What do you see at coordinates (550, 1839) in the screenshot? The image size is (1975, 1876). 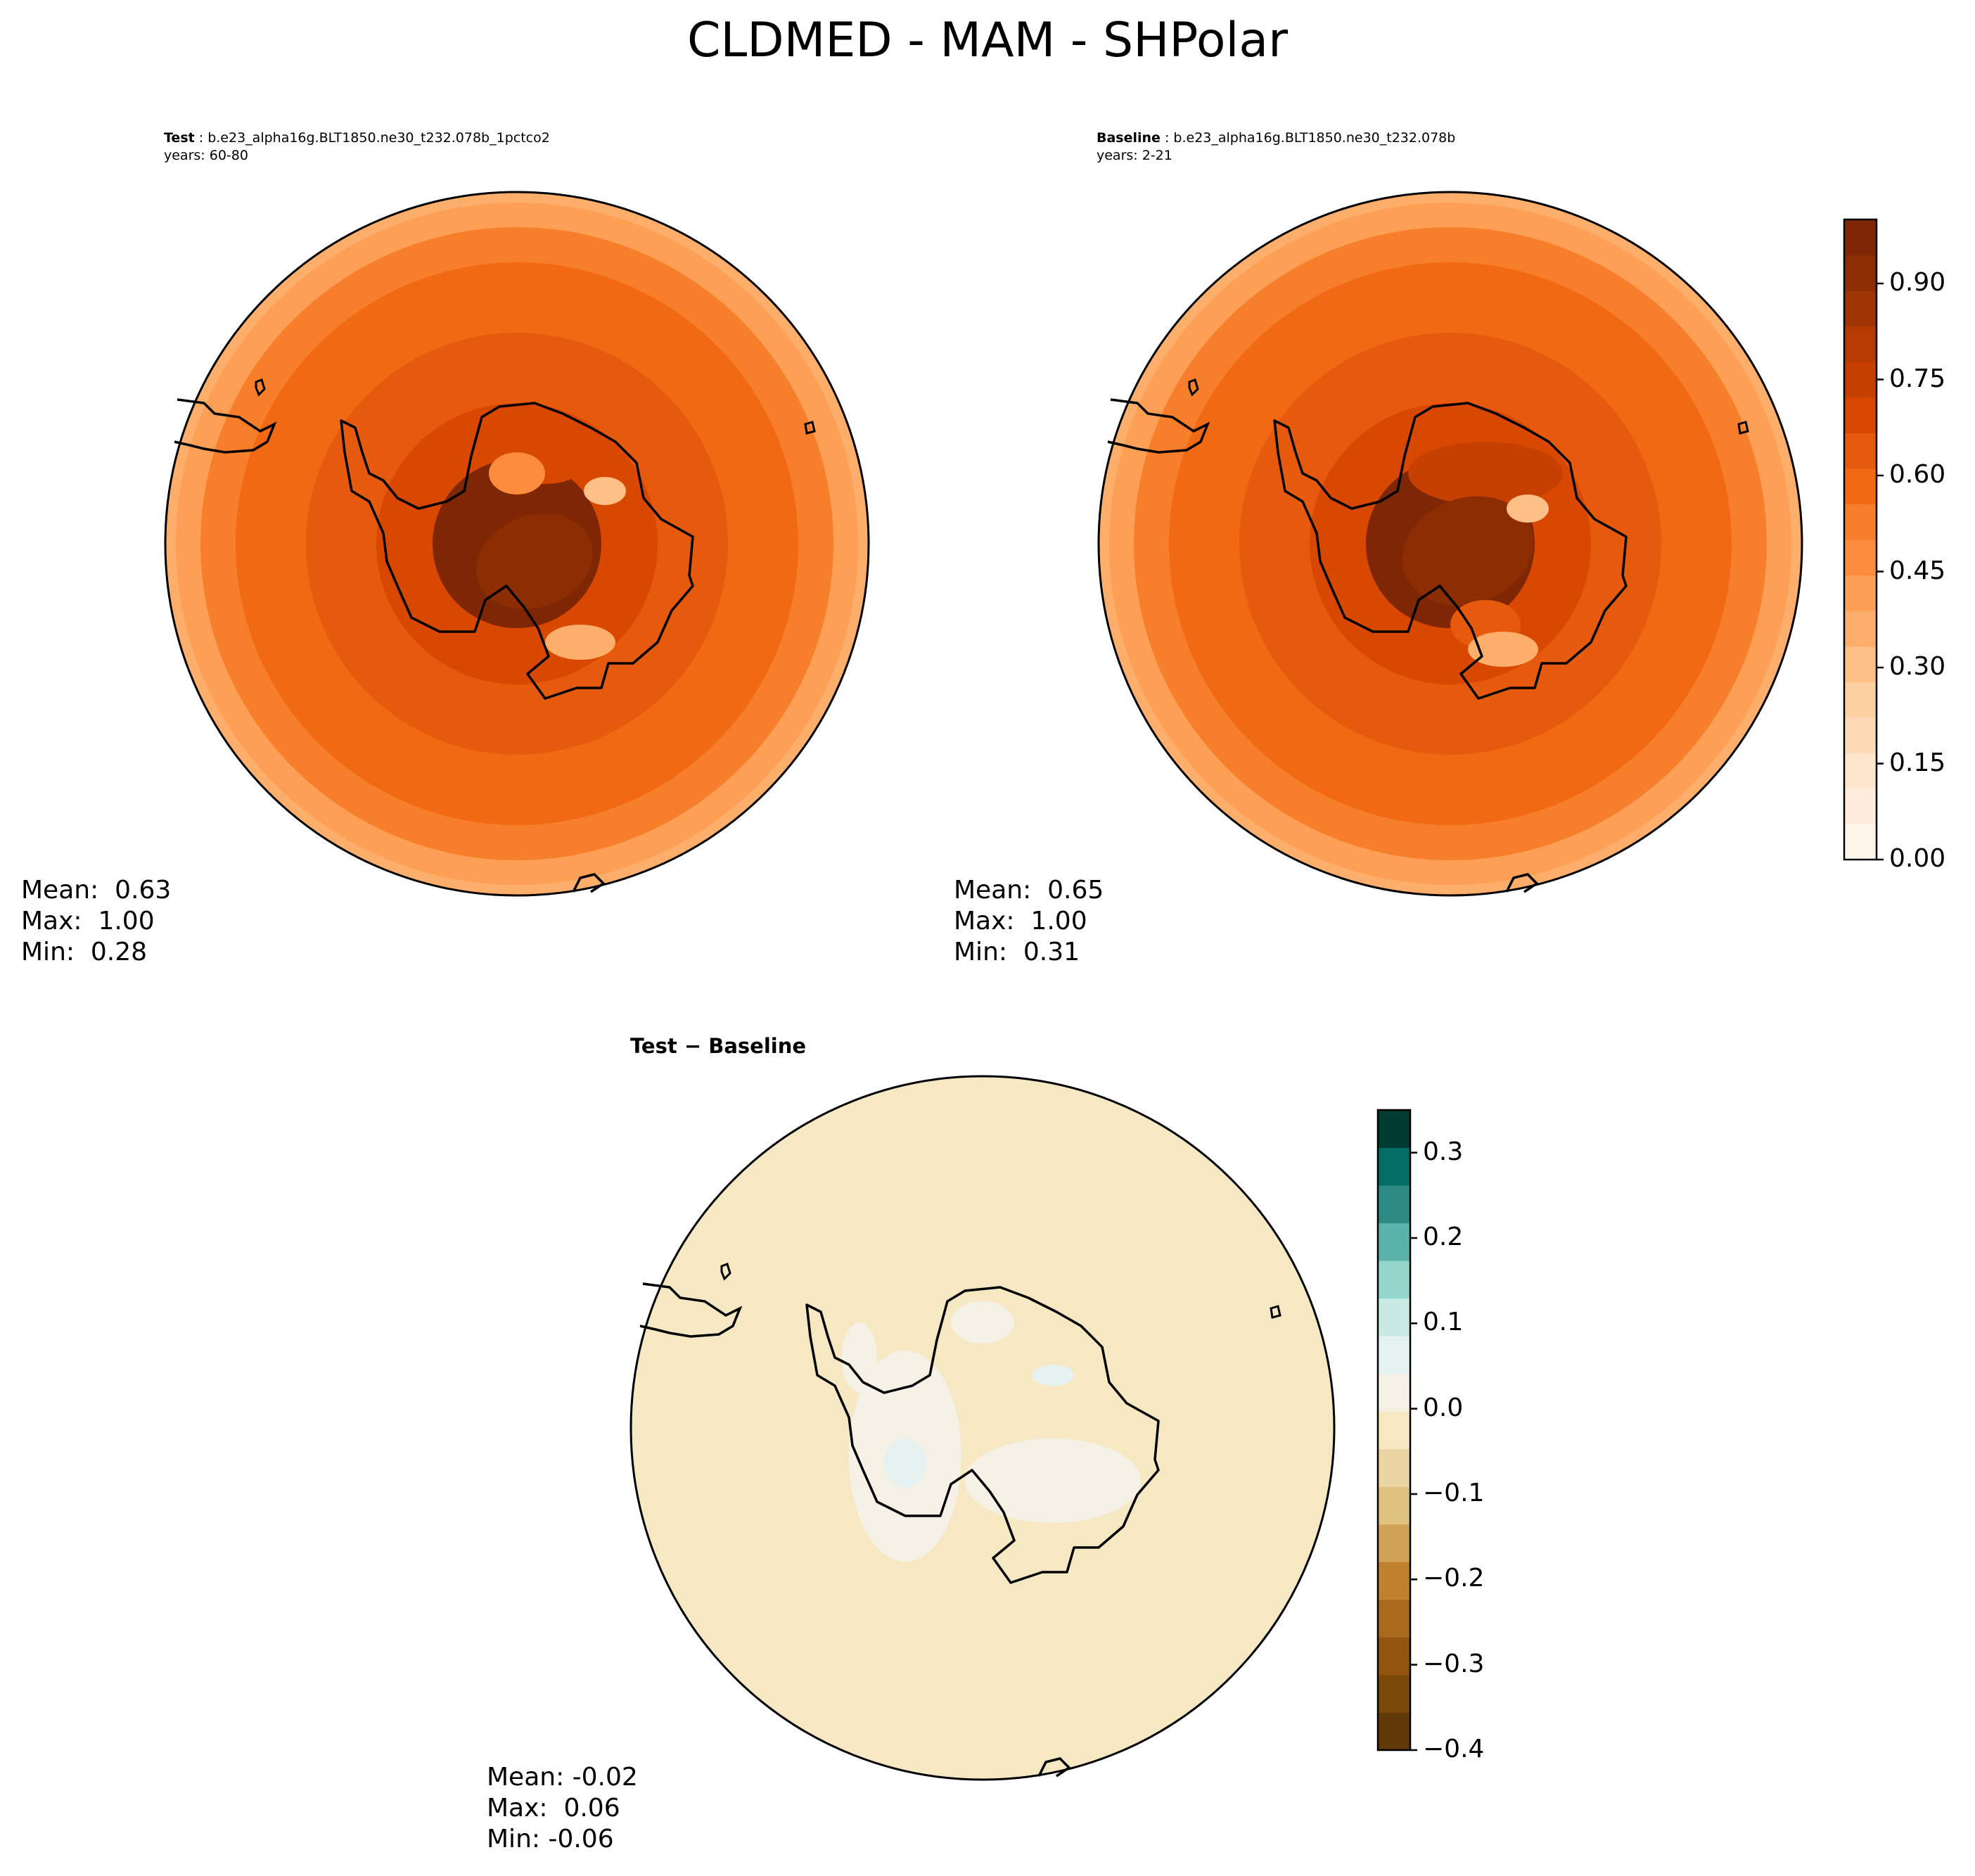 I see `diff-min: Min: -0.06` at bounding box center [550, 1839].